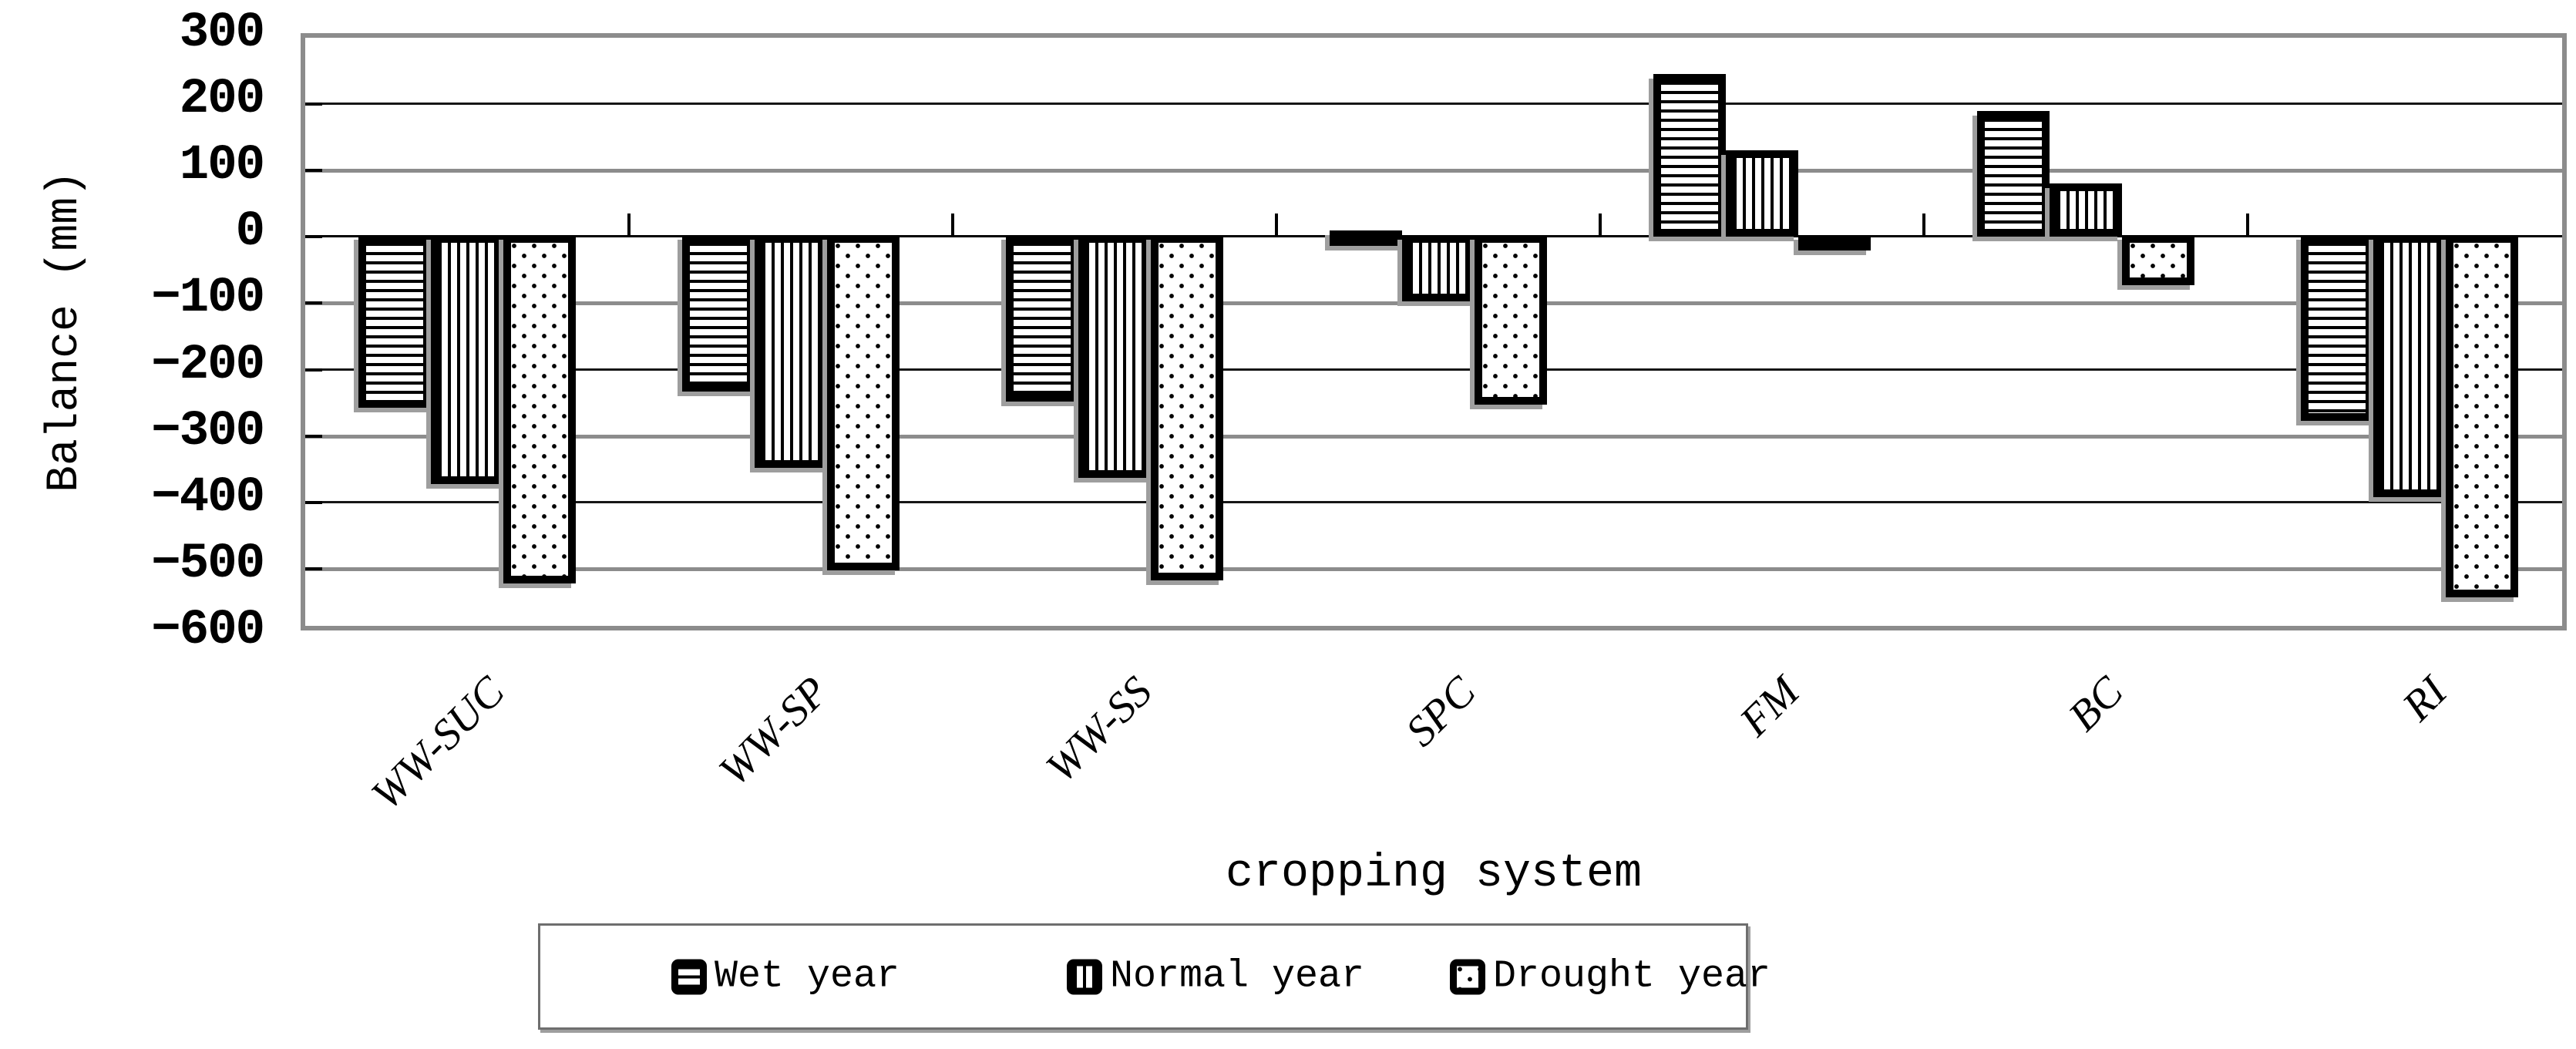 Image resolution: width=2576 pixels, height=1049 pixels. What do you see at coordinates (208, 497) in the screenshot?
I see `y-tick-label--400: −400` at bounding box center [208, 497].